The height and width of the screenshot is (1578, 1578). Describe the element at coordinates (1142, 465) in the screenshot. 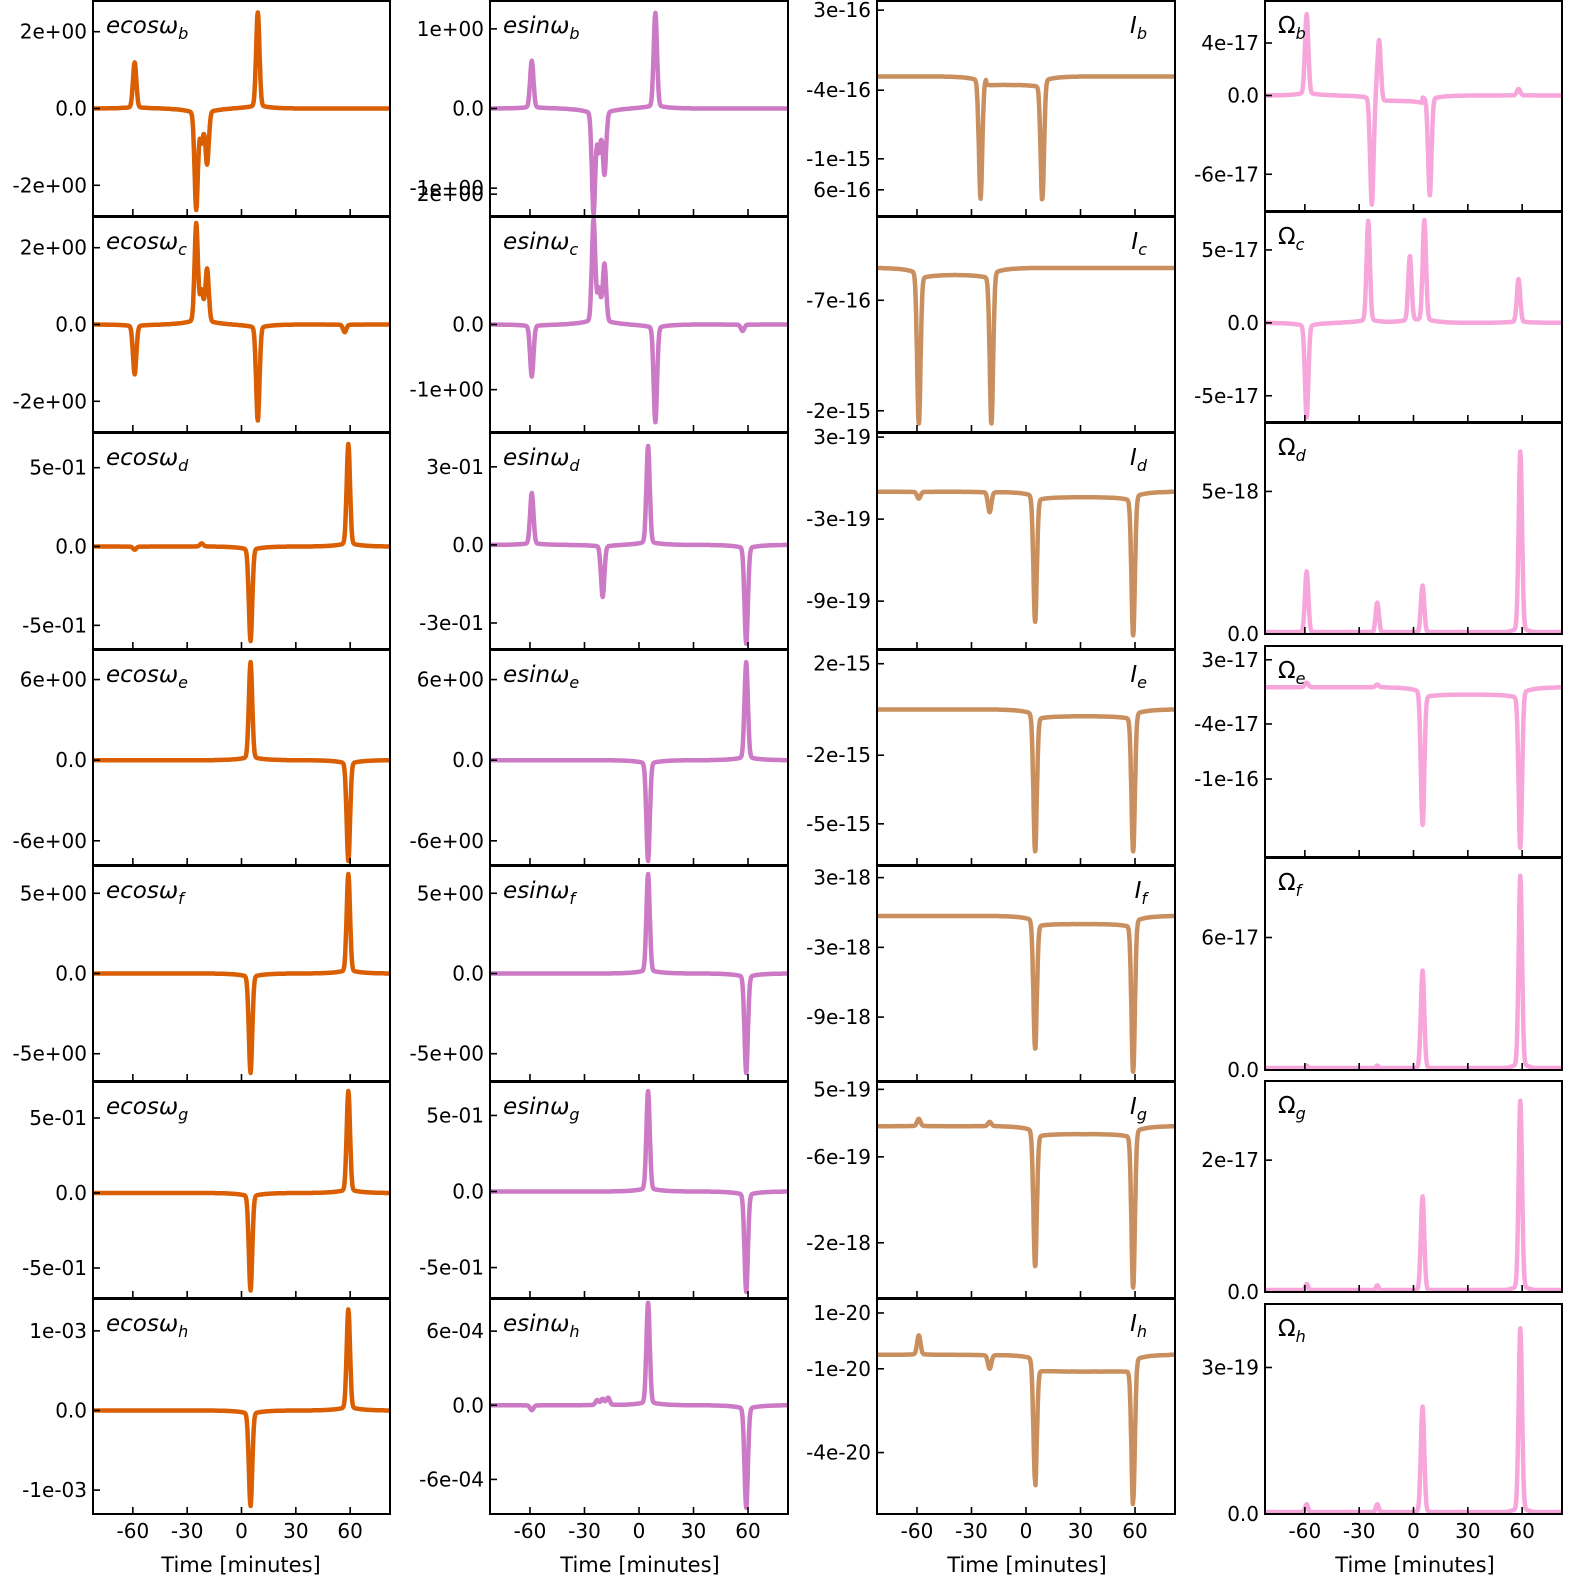

I see `panel-title-subscript: d` at that location.